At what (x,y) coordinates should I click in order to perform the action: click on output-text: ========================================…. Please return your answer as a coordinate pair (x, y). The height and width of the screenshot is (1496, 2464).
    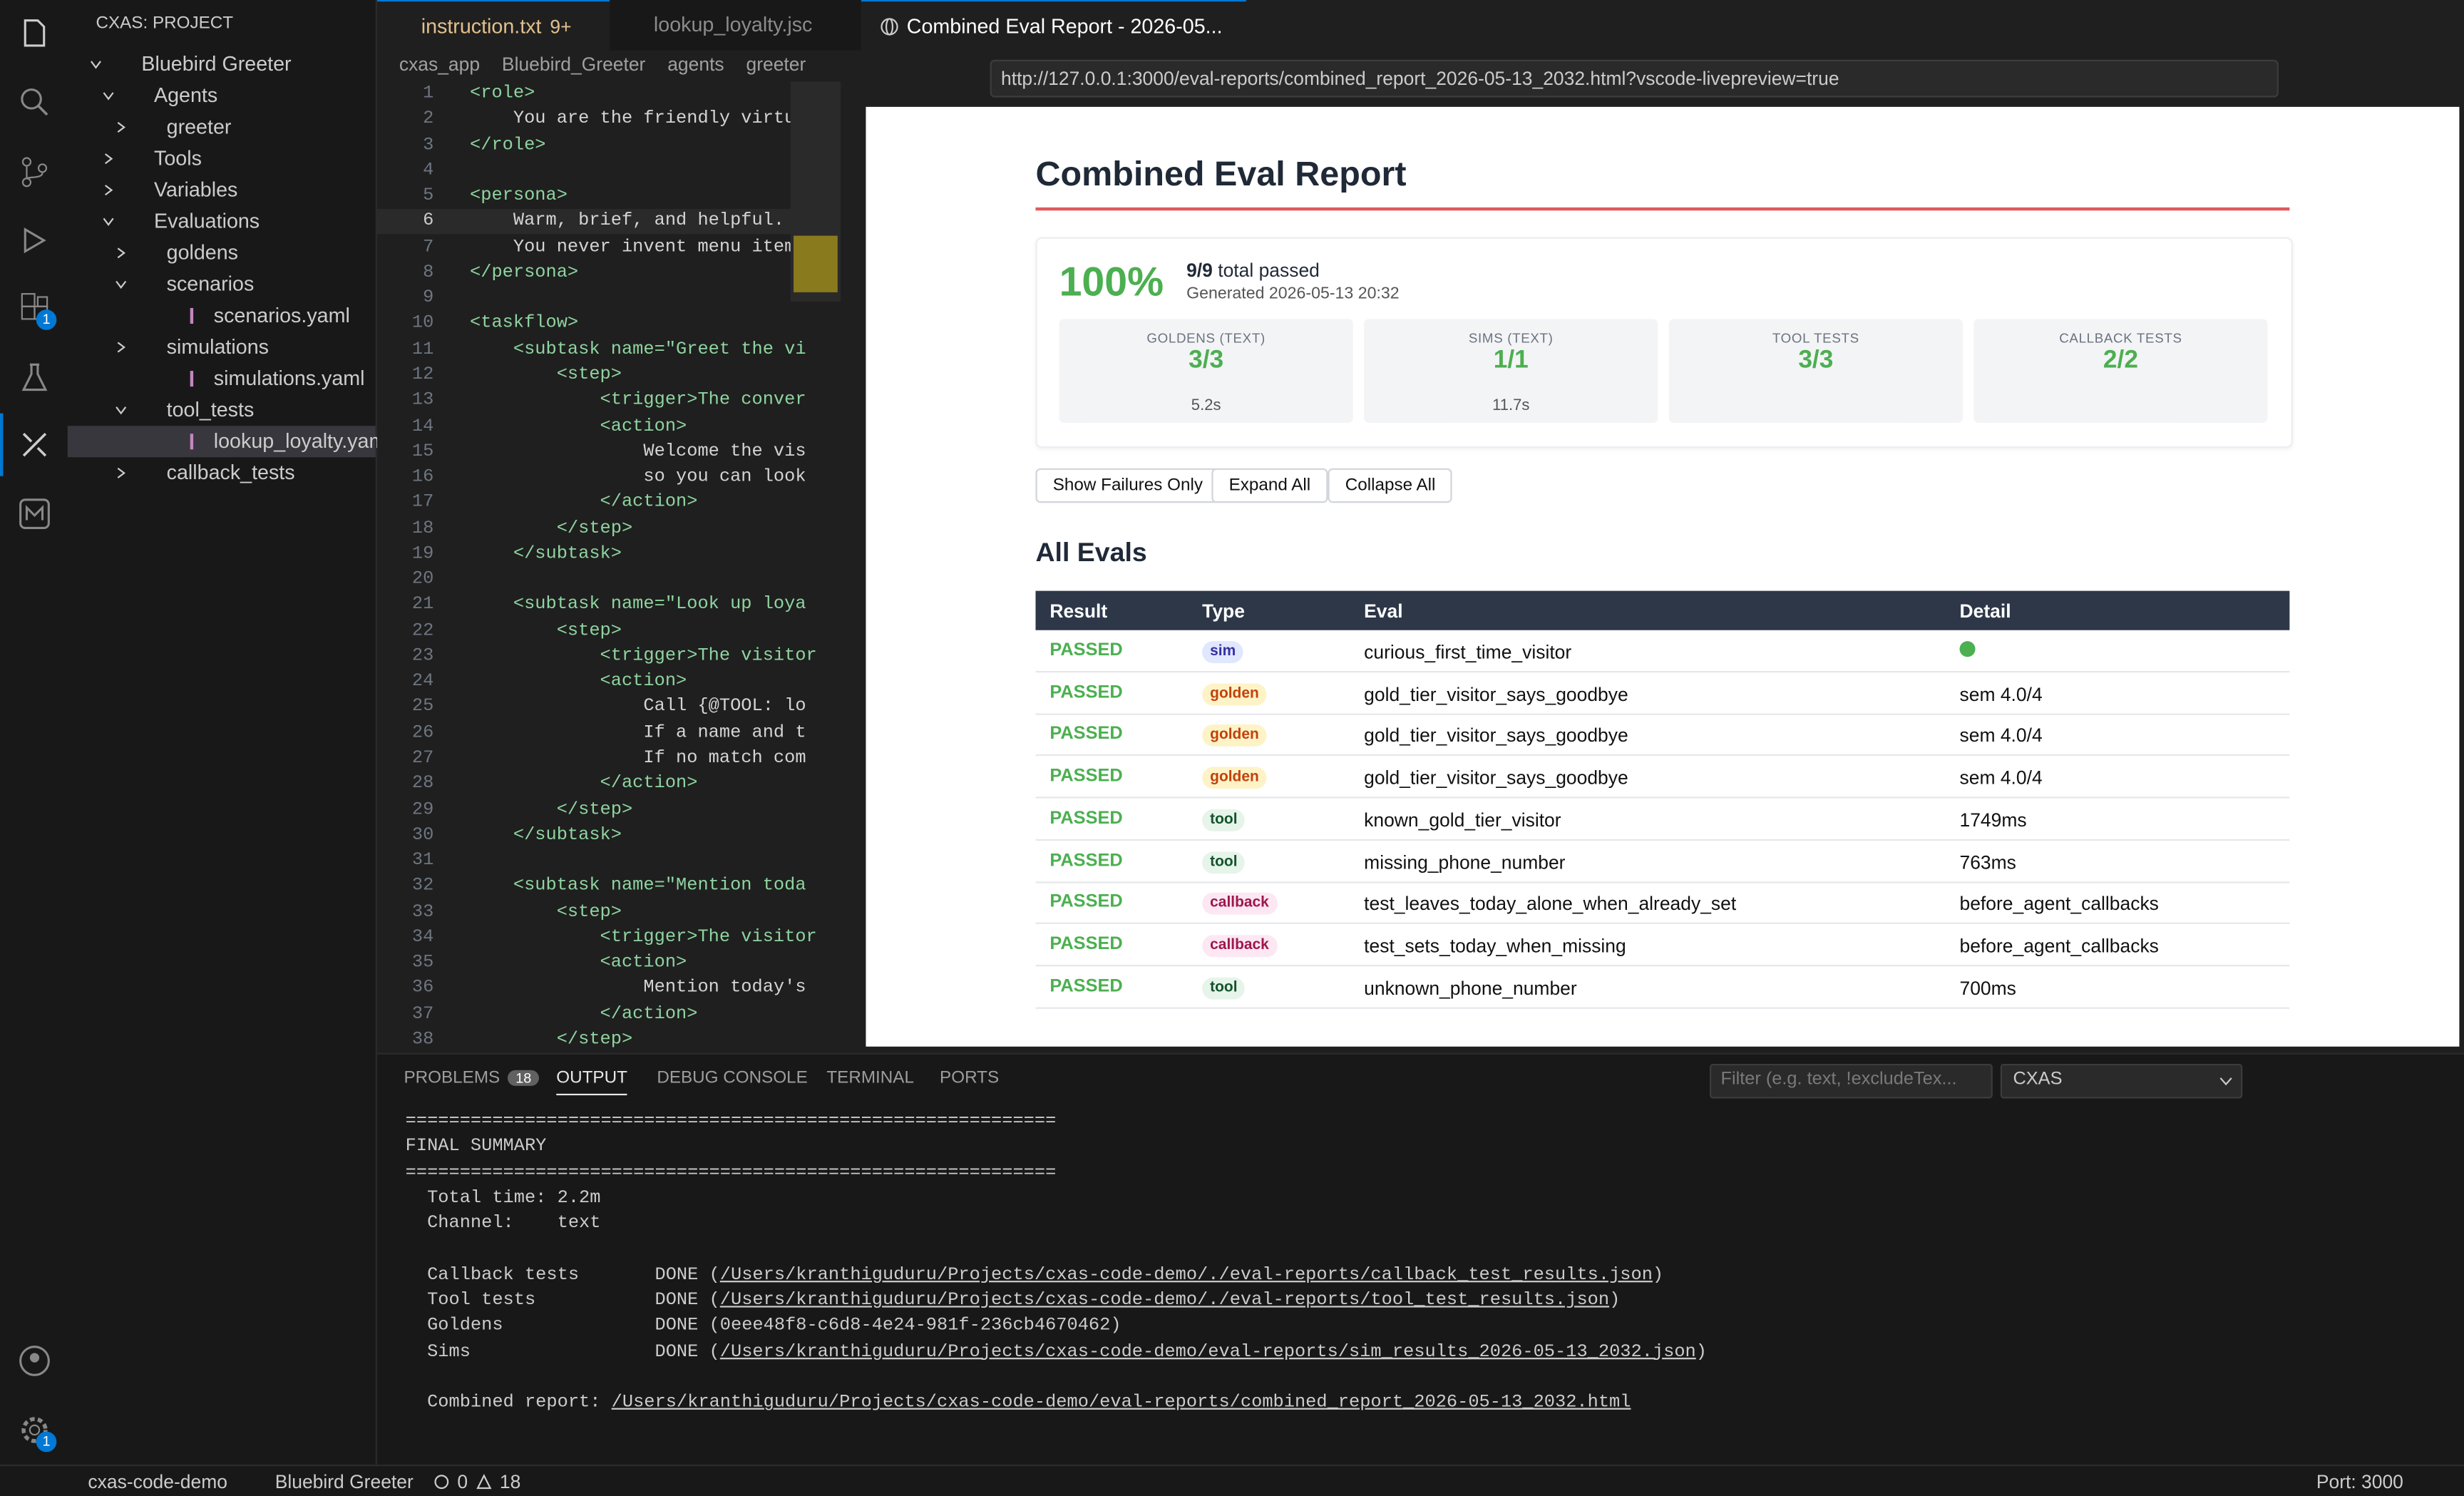
    Looking at the image, I should click on (731, 1172).